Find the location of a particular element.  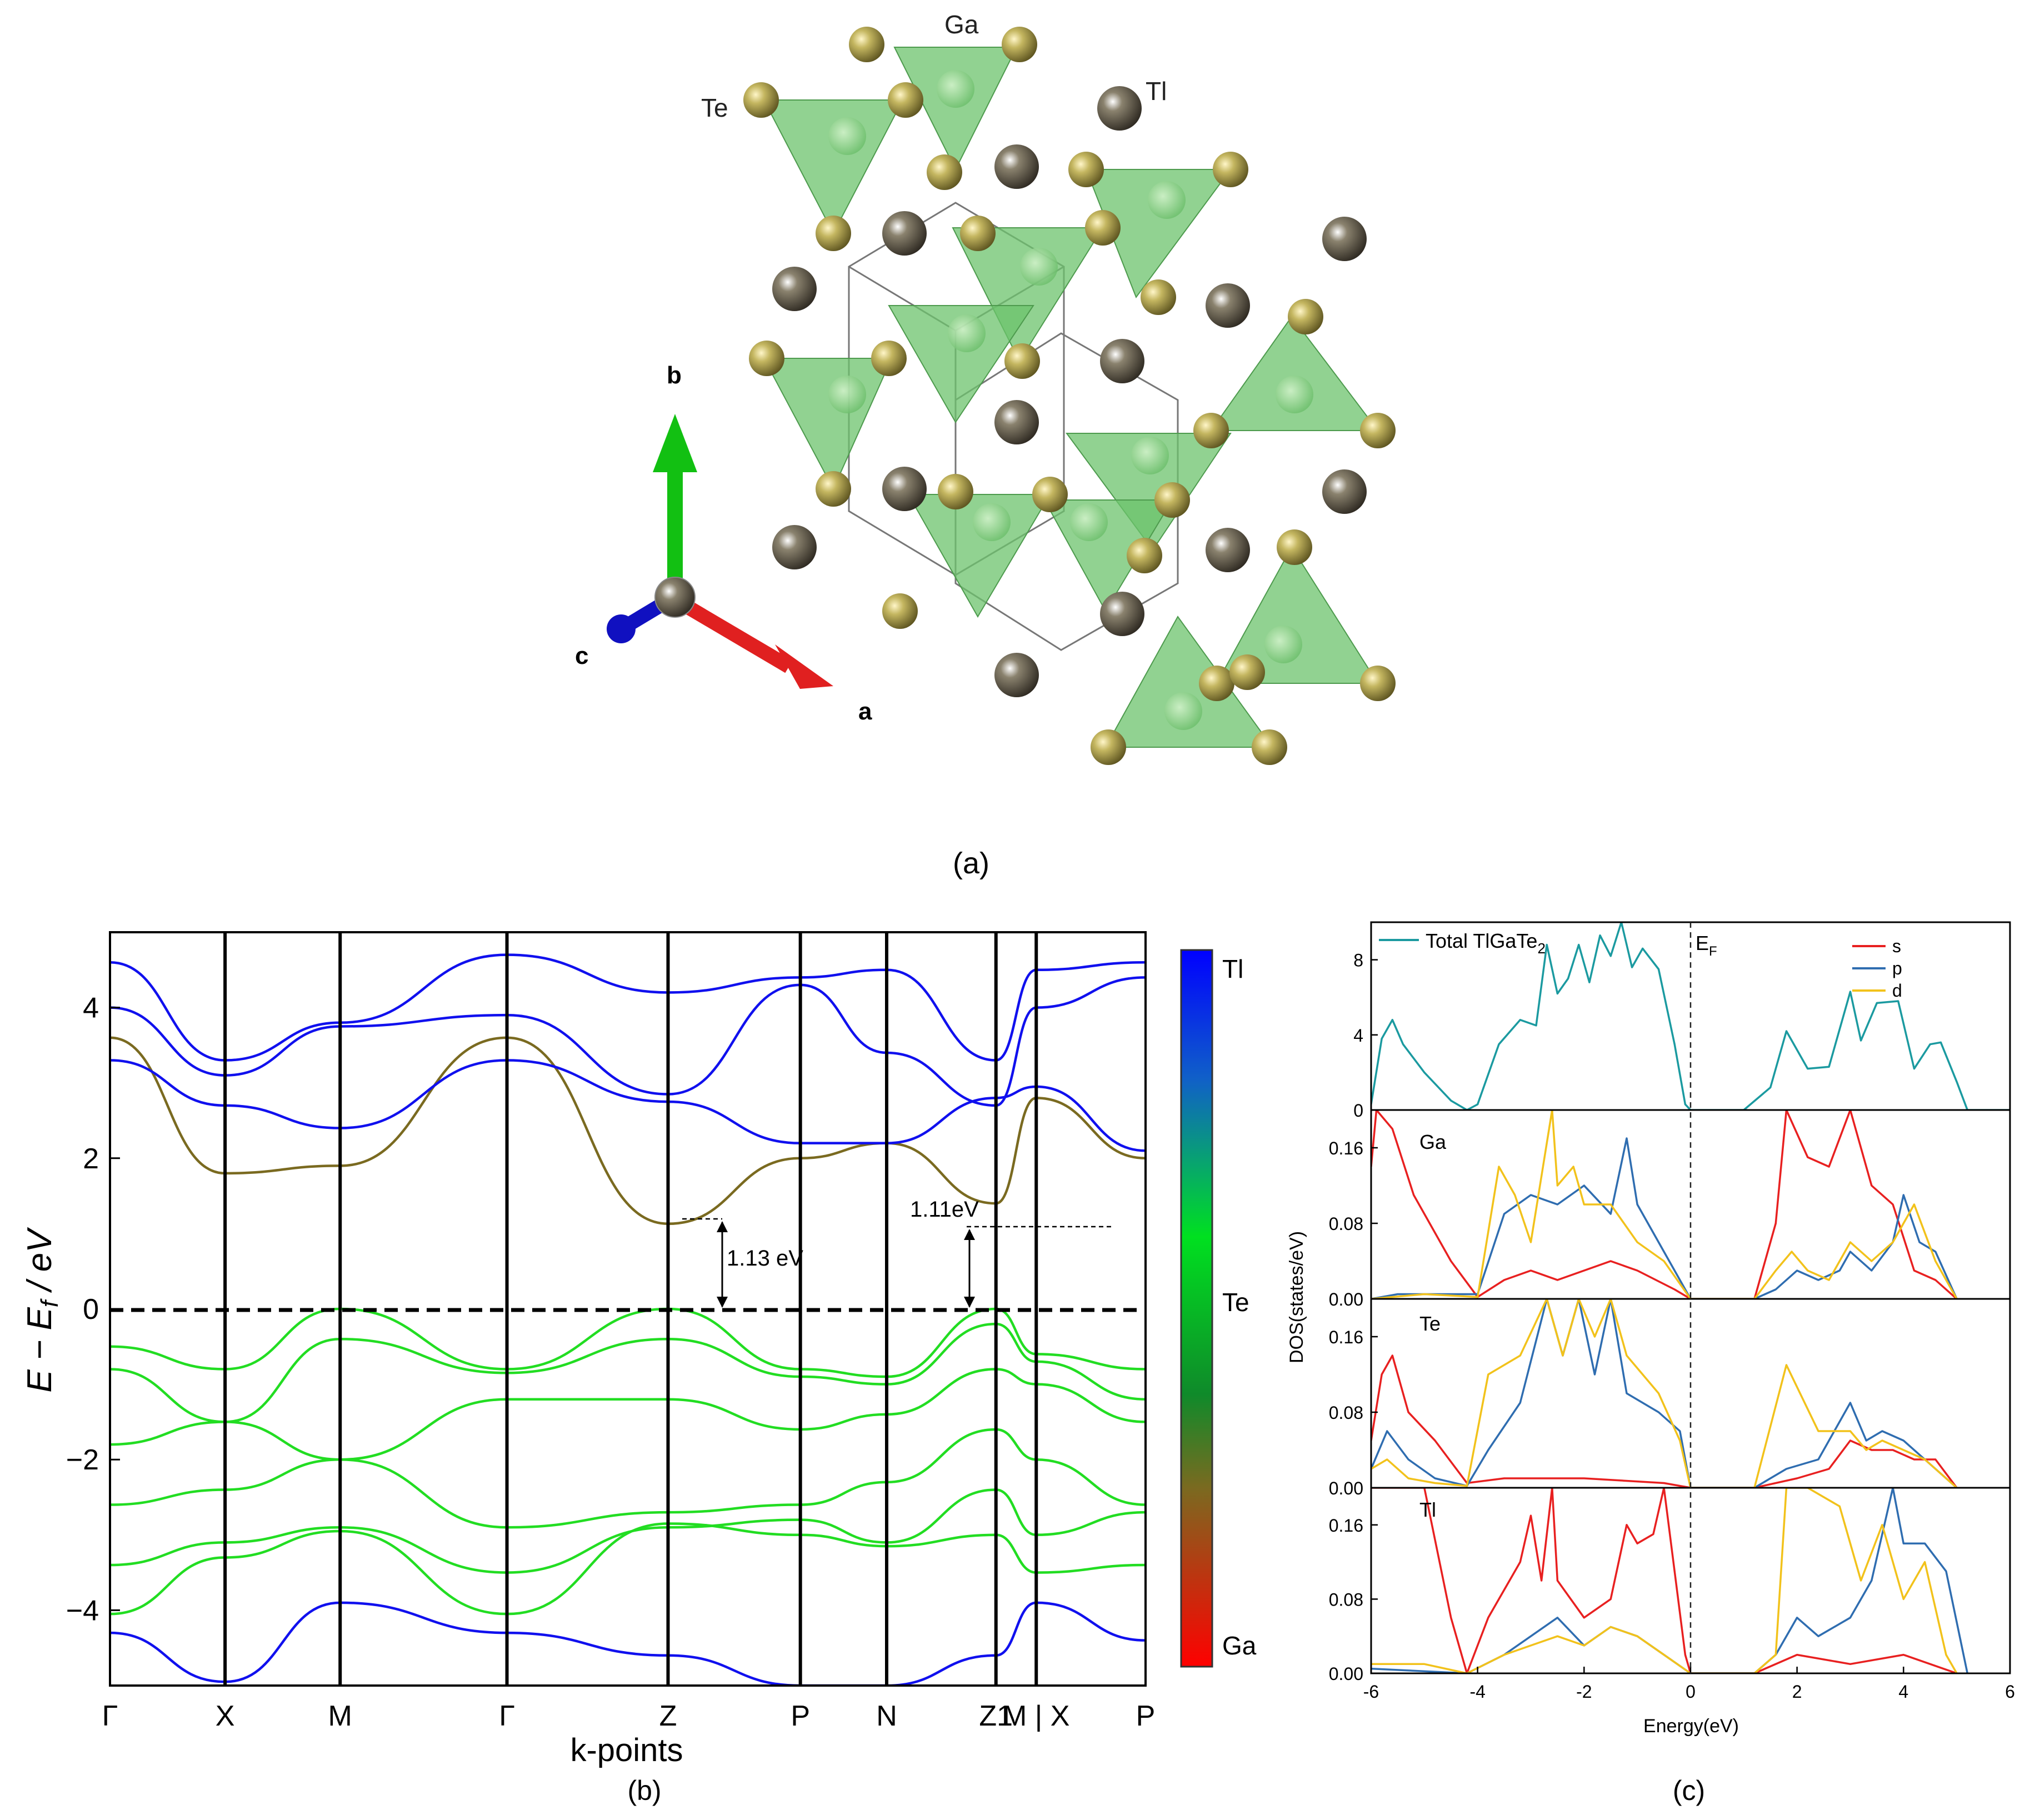

tl-atom-label: Tl is located at coordinates (1157, 92).